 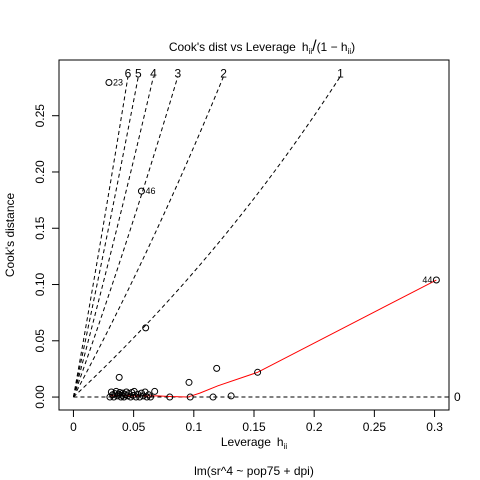 What do you see at coordinates (40, 116) in the screenshot?
I see `y-tick-label: 0.25` at bounding box center [40, 116].